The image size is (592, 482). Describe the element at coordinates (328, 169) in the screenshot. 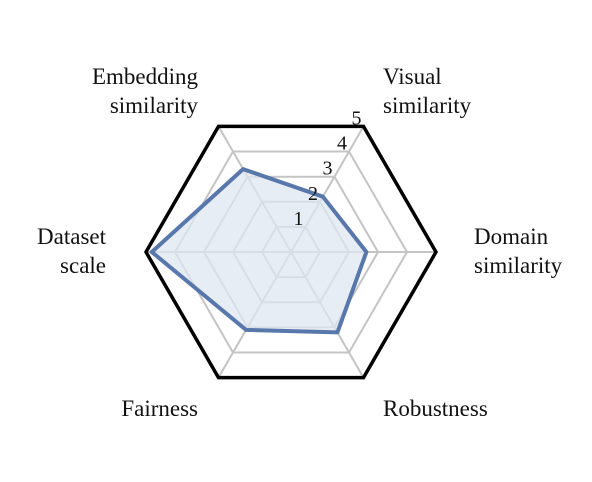

I see `tick-label-3: 3` at that location.